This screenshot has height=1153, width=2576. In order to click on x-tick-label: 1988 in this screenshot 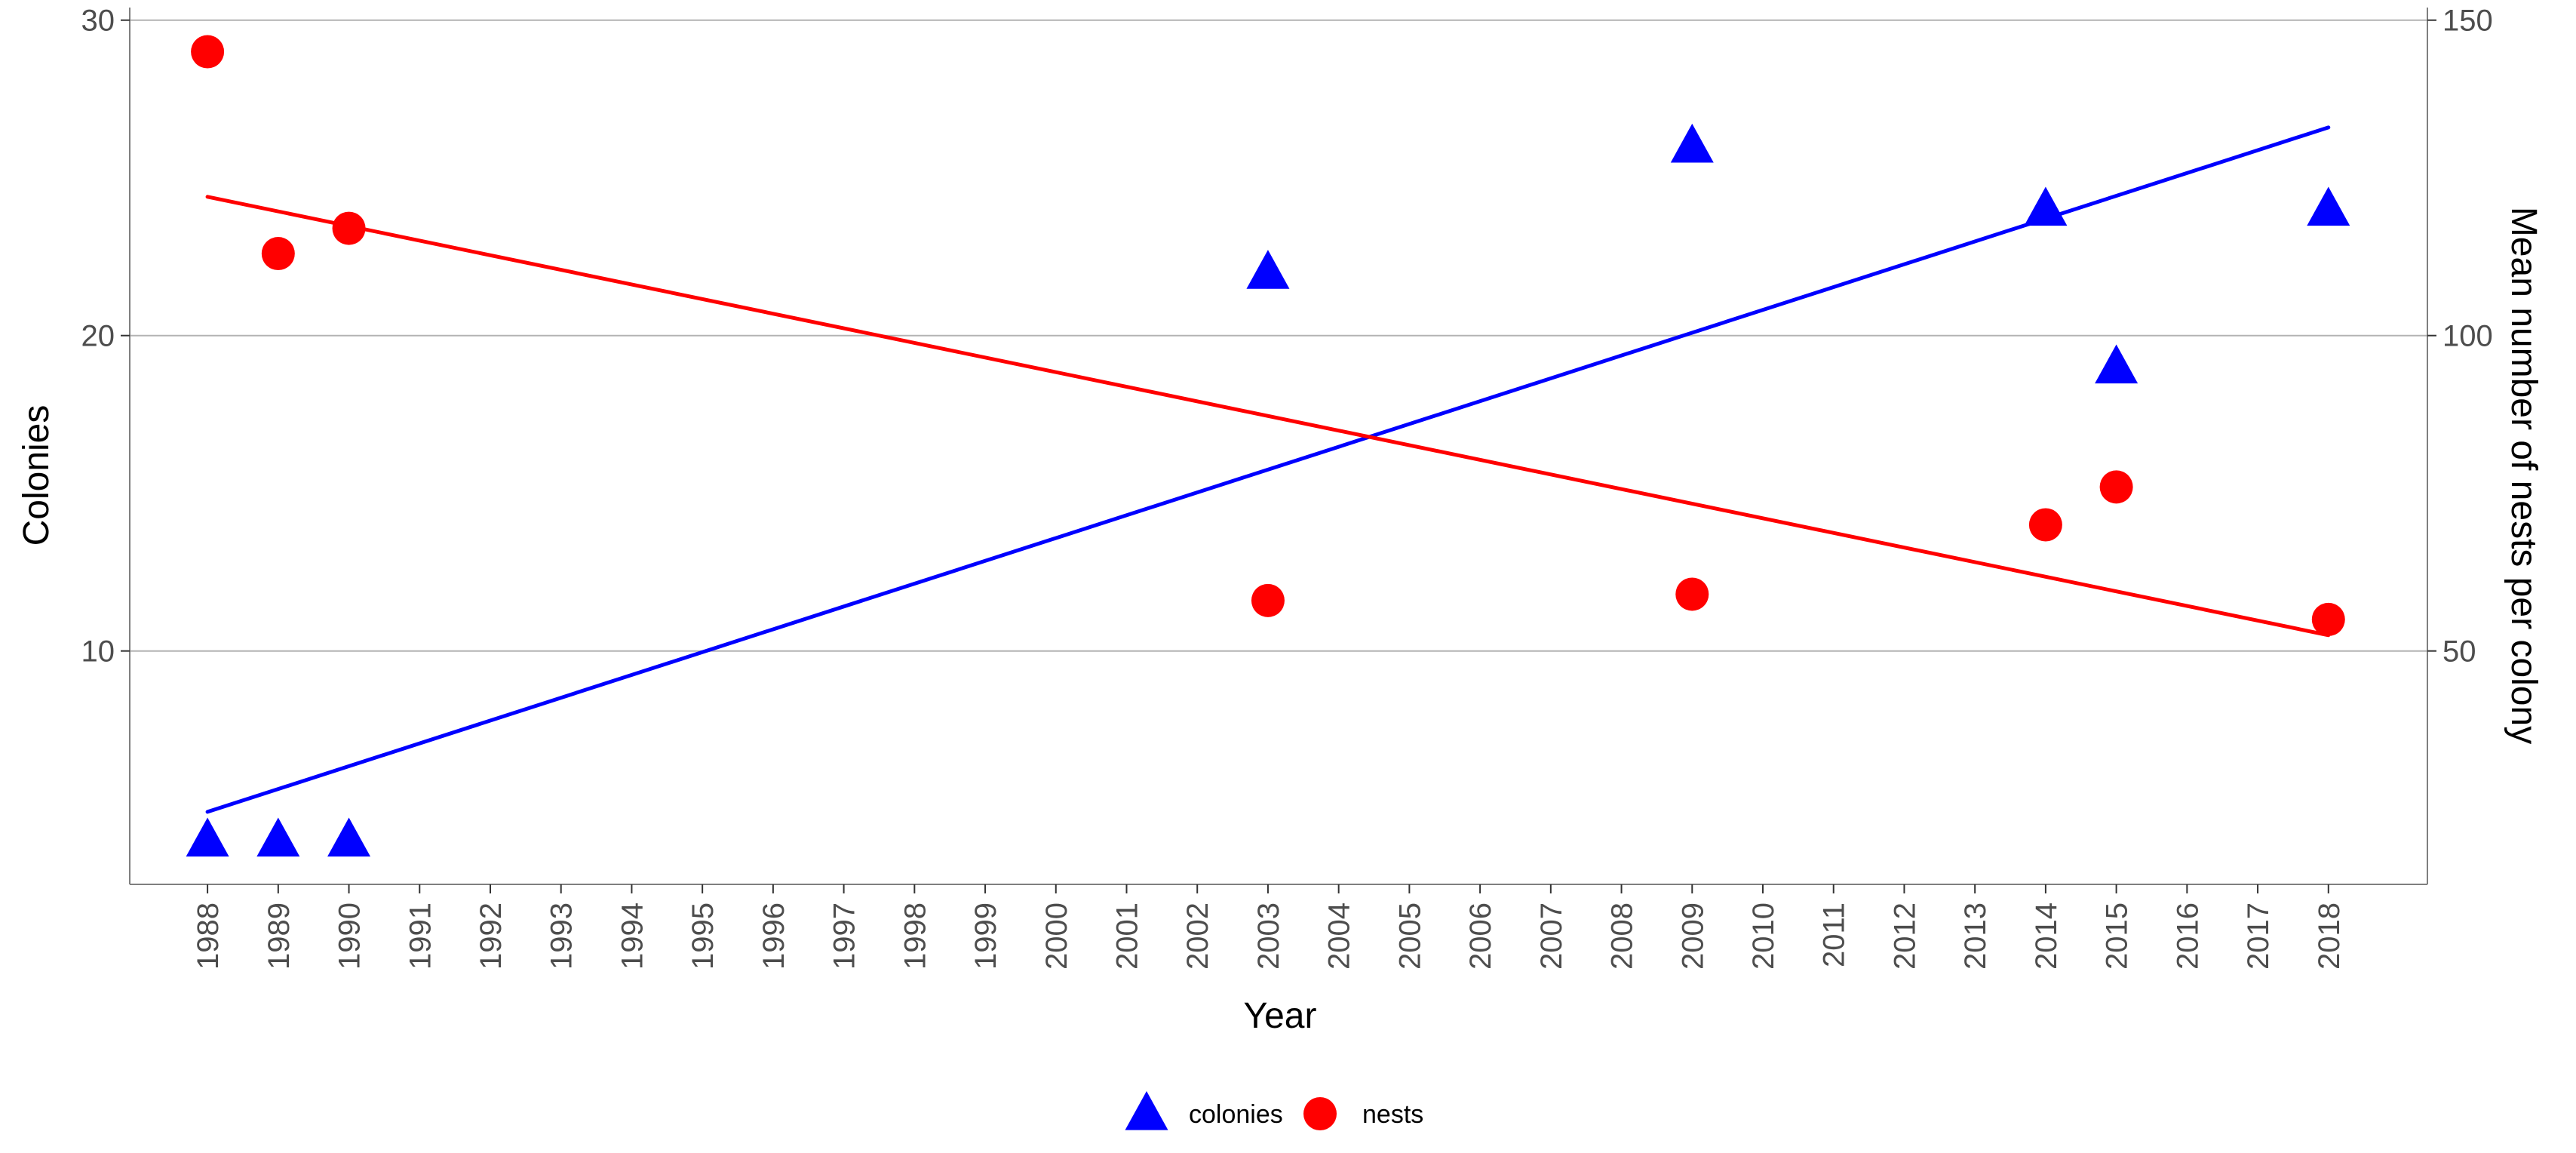, I will do `click(208, 936)`.